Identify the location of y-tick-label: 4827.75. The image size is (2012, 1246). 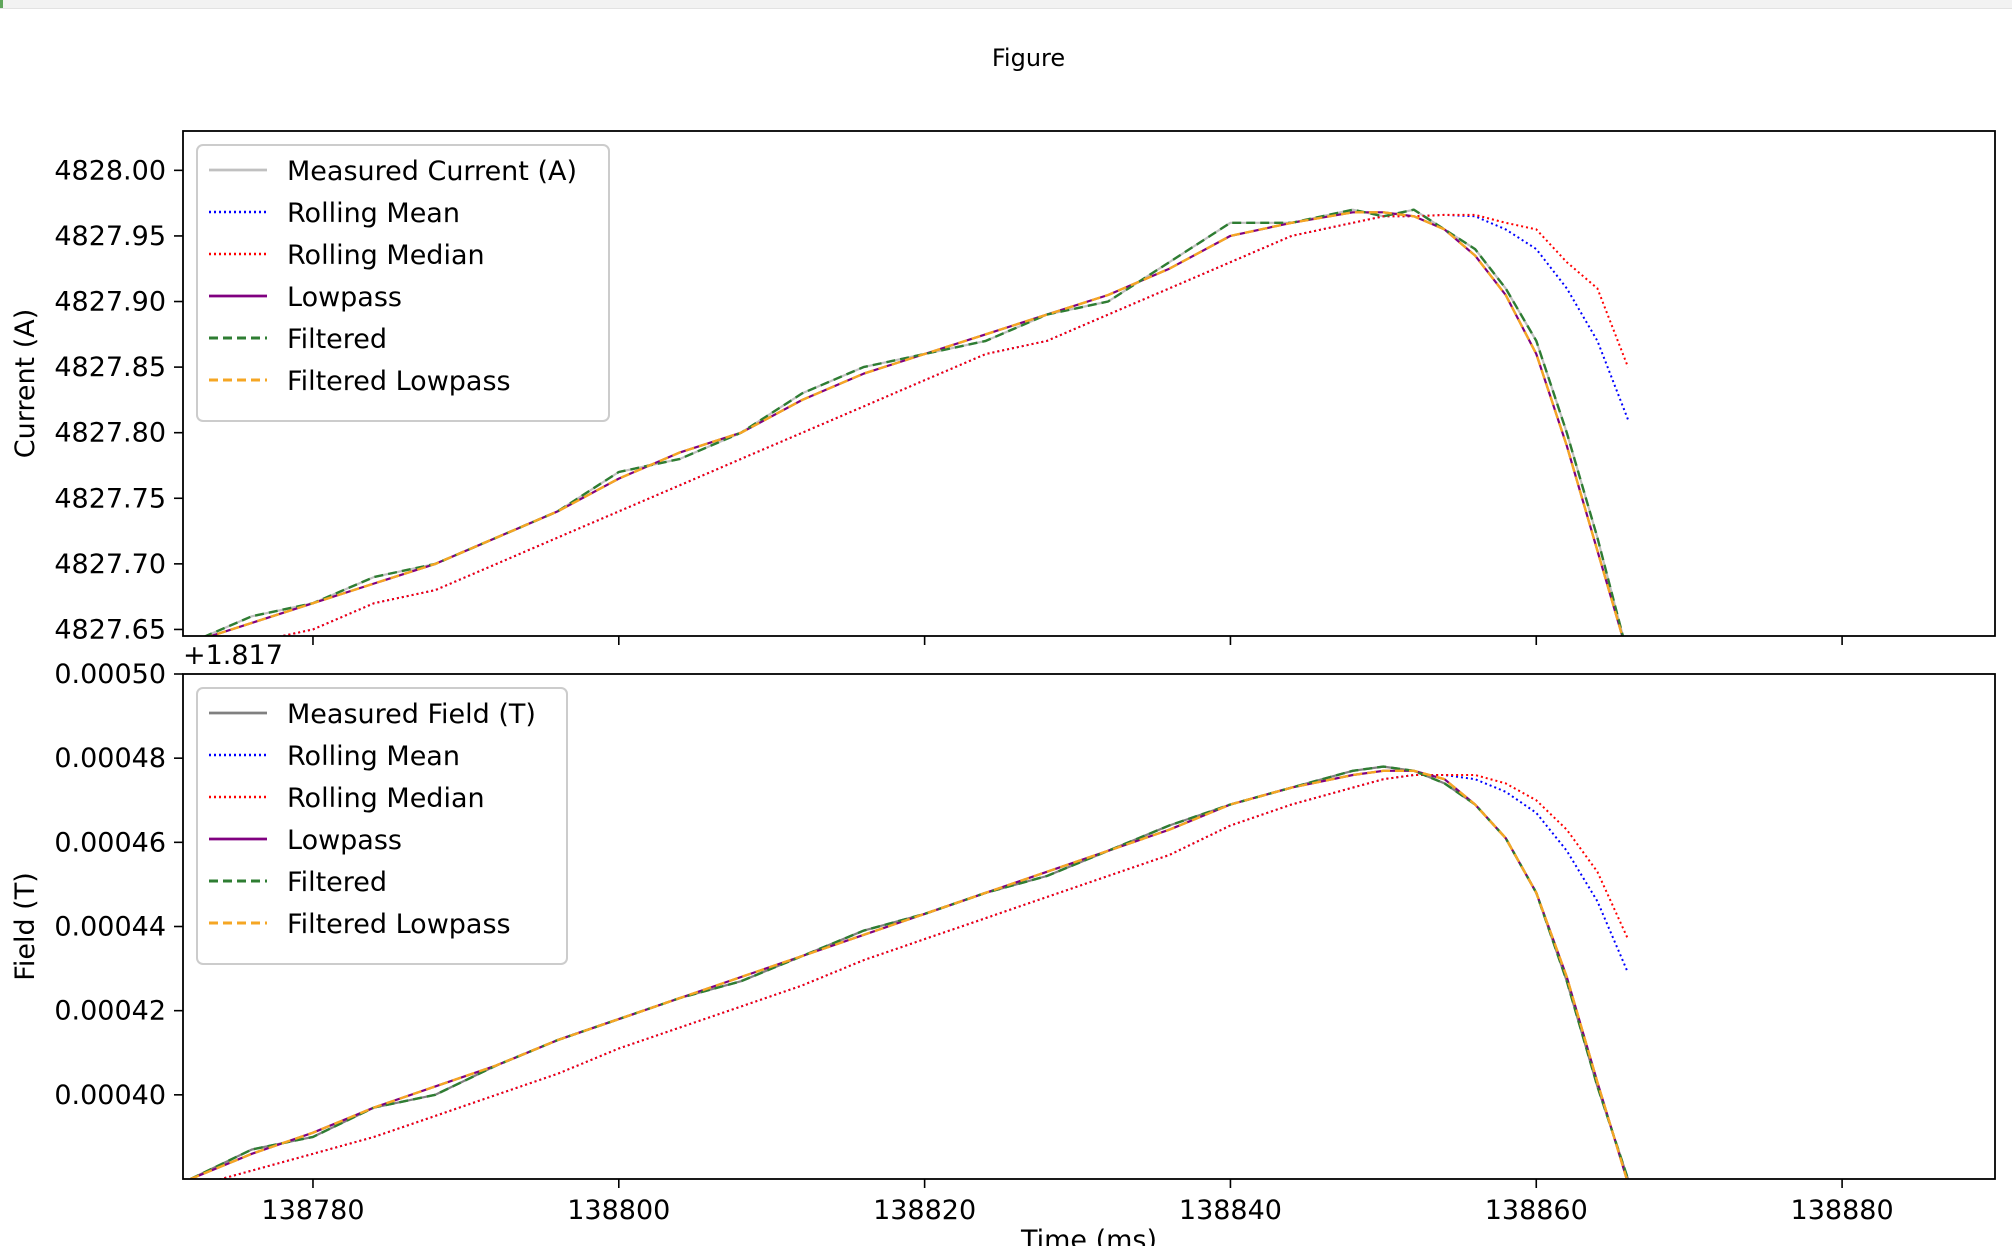
(110, 498).